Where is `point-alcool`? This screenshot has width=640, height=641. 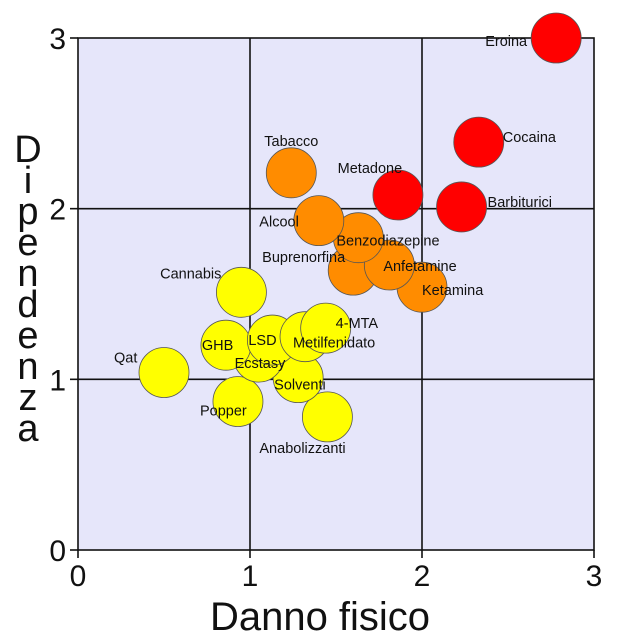
point-alcool is located at coordinates (319, 221).